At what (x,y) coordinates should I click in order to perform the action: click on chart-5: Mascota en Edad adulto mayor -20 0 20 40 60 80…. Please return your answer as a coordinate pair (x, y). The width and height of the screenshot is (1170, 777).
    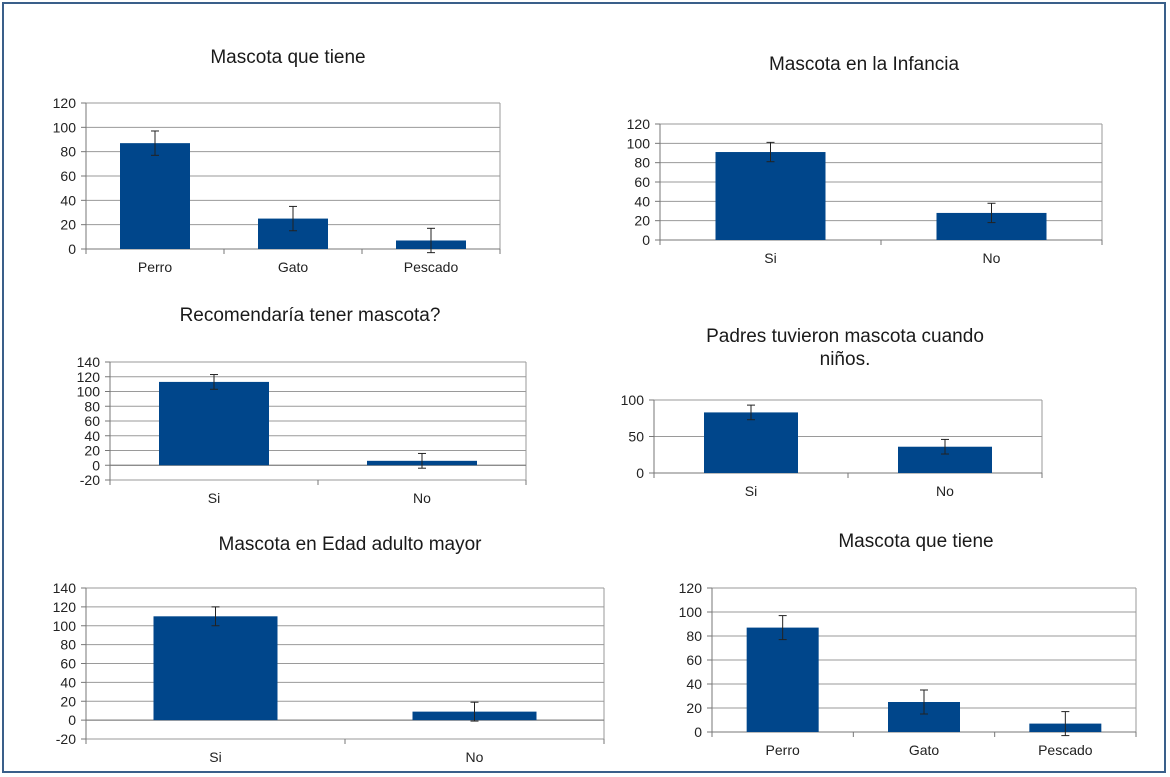
    Looking at the image, I should click on (329, 649).